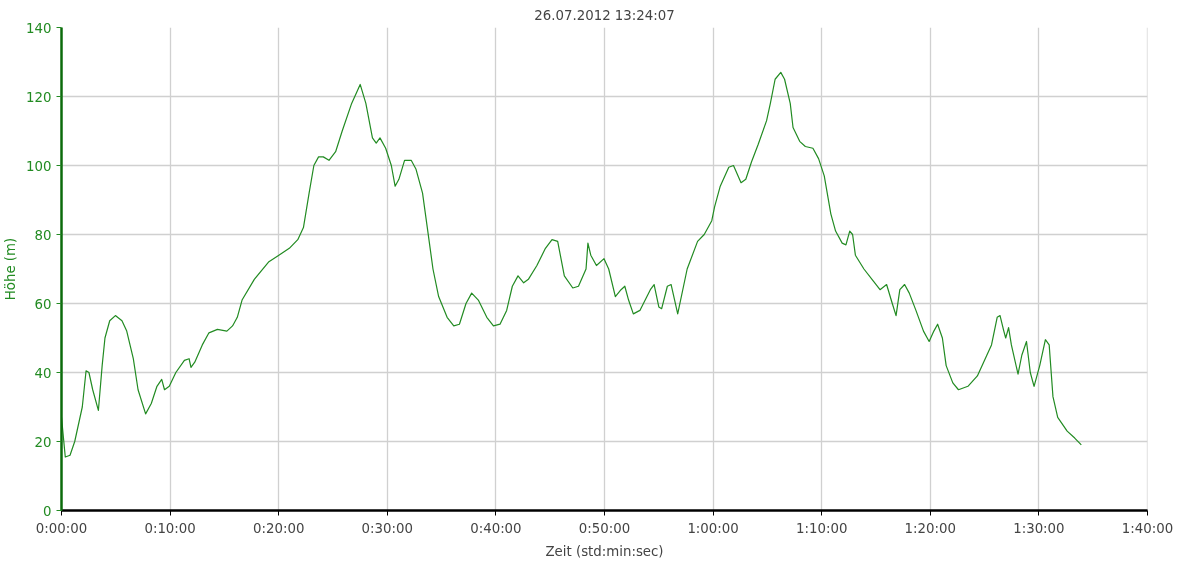 This screenshot has width=1187, height=561. Describe the element at coordinates (387, 528) in the screenshot. I see `x-tick-label: 0:30:00` at that location.